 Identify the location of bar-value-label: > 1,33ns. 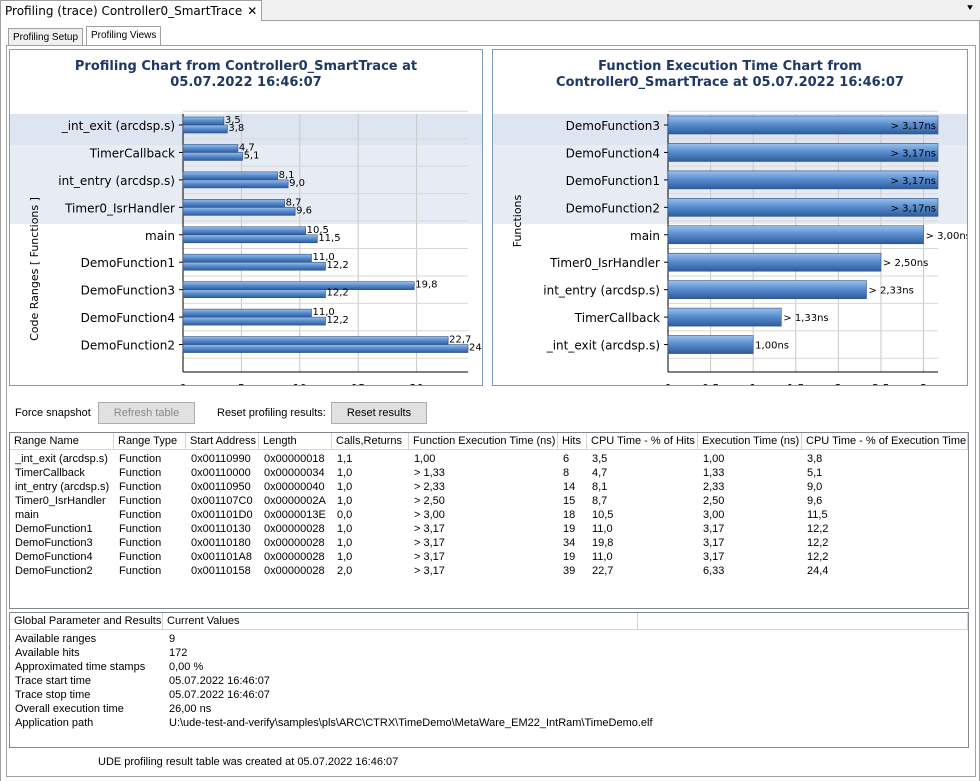
(805, 318).